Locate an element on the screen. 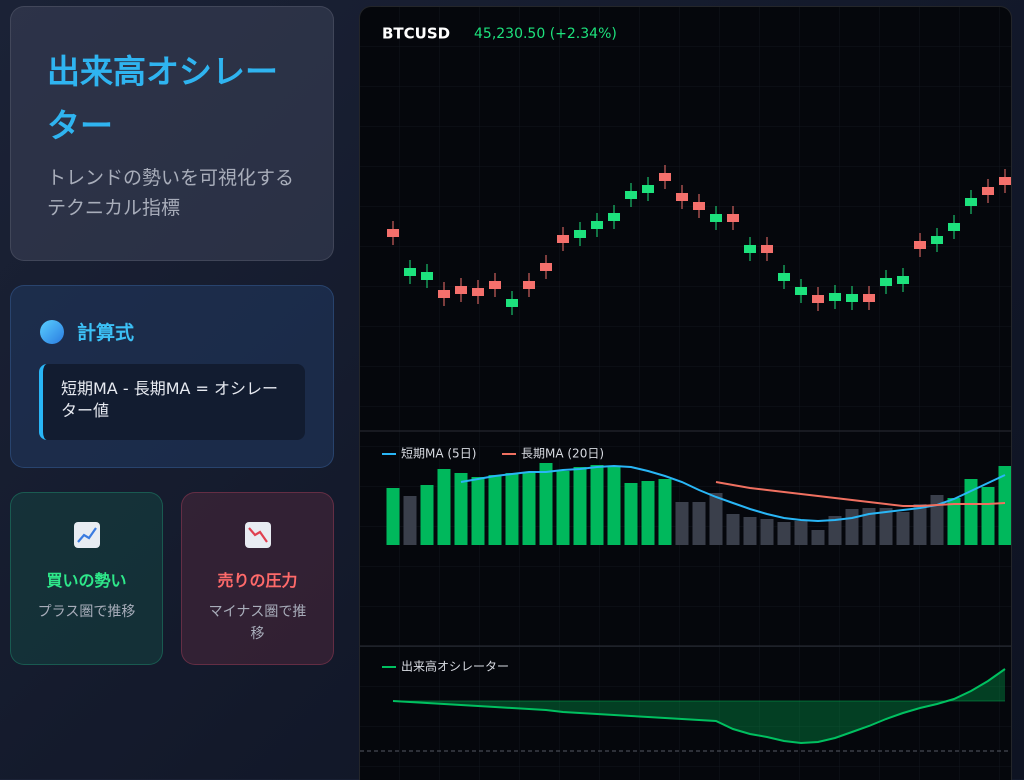 The width and height of the screenshot is (1024, 780). sell-card: 売りの圧力 マイナス圏で推移 is located at coordinates (257, 578).